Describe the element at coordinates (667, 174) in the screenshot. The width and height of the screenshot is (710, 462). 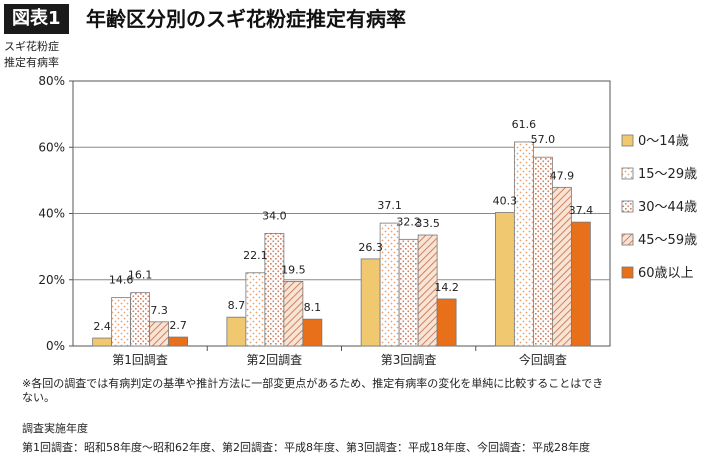
I see `legend-entry: 15～29歳` at that location.